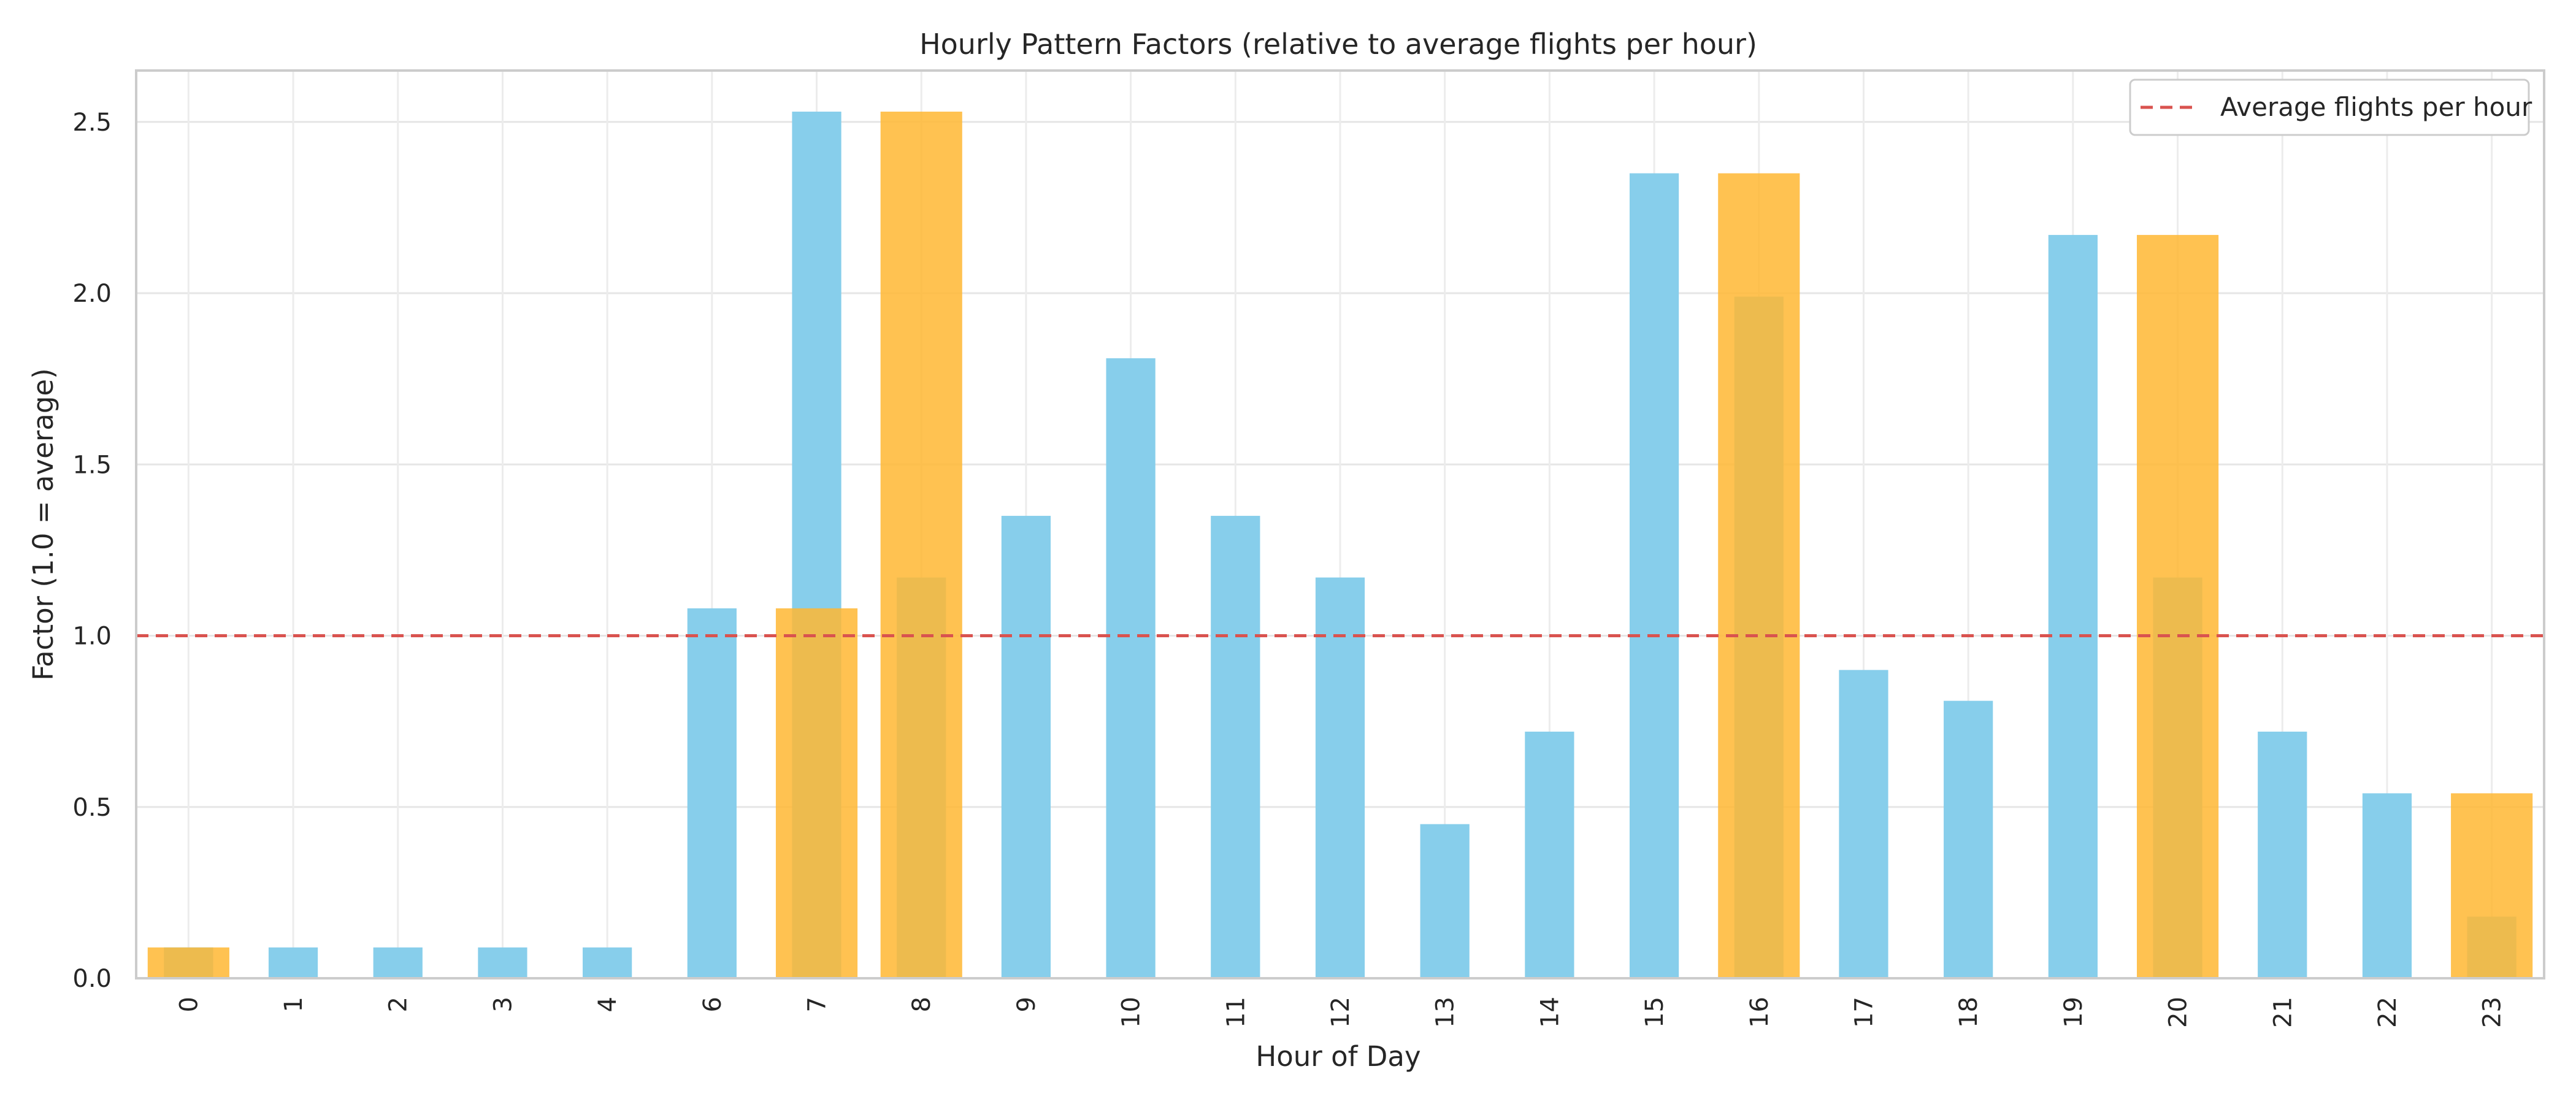 The height and width of the screenshot is (1104, 2576). I want to click on y-tick-label: 0.0, so click(92, 979).